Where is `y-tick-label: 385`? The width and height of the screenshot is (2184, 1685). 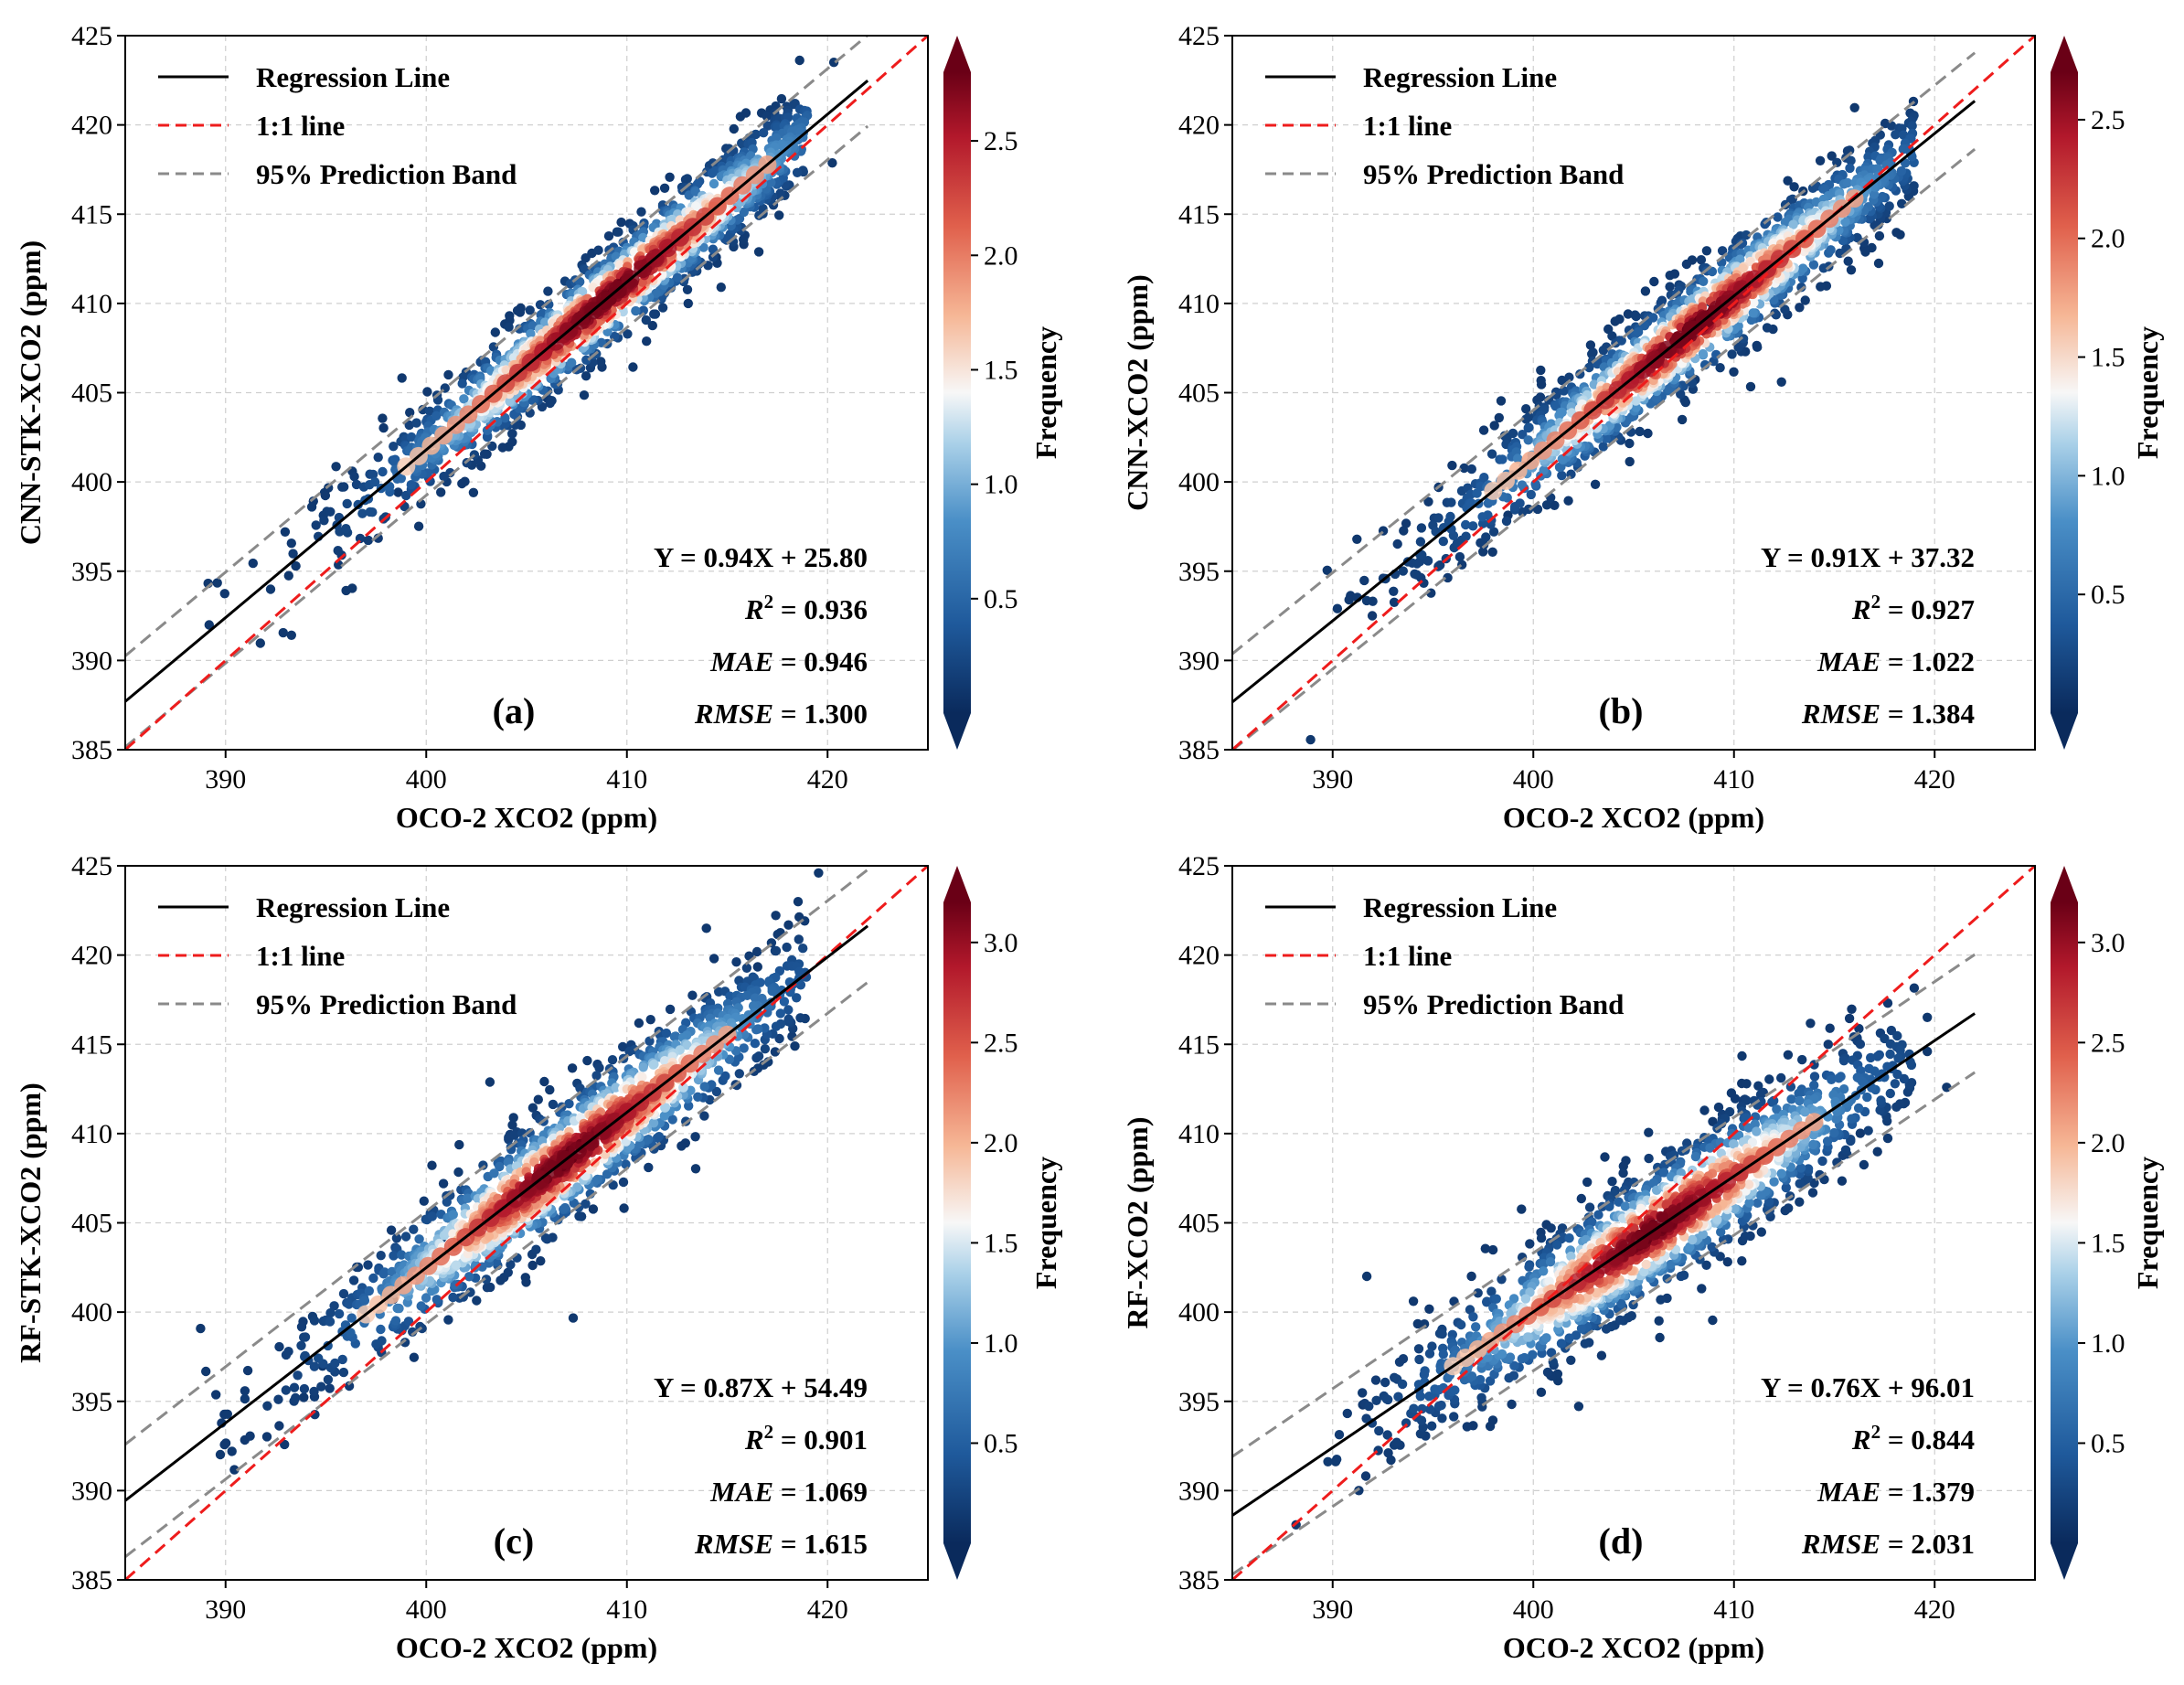
y-tick-label: 385 is located at coordinates (1199, 750).